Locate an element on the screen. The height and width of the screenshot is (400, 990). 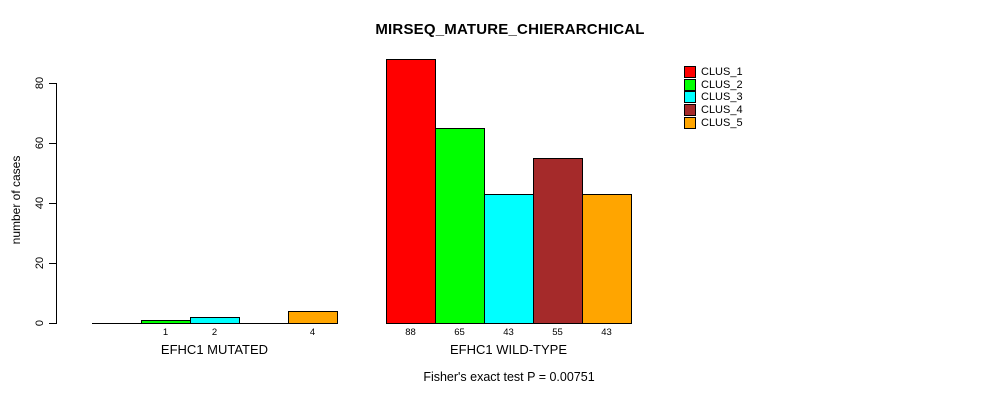
y-axis-tick-label: 0 is located at coordinates (40, 323).